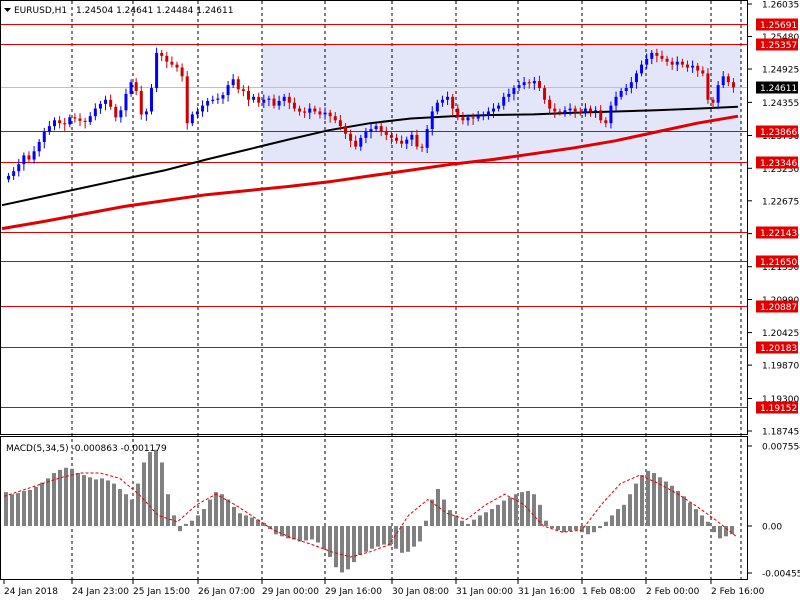 The height and width of the screenshot is (600, 800). I want to click on y-tick-label: 1.18745, so click(780, 433).